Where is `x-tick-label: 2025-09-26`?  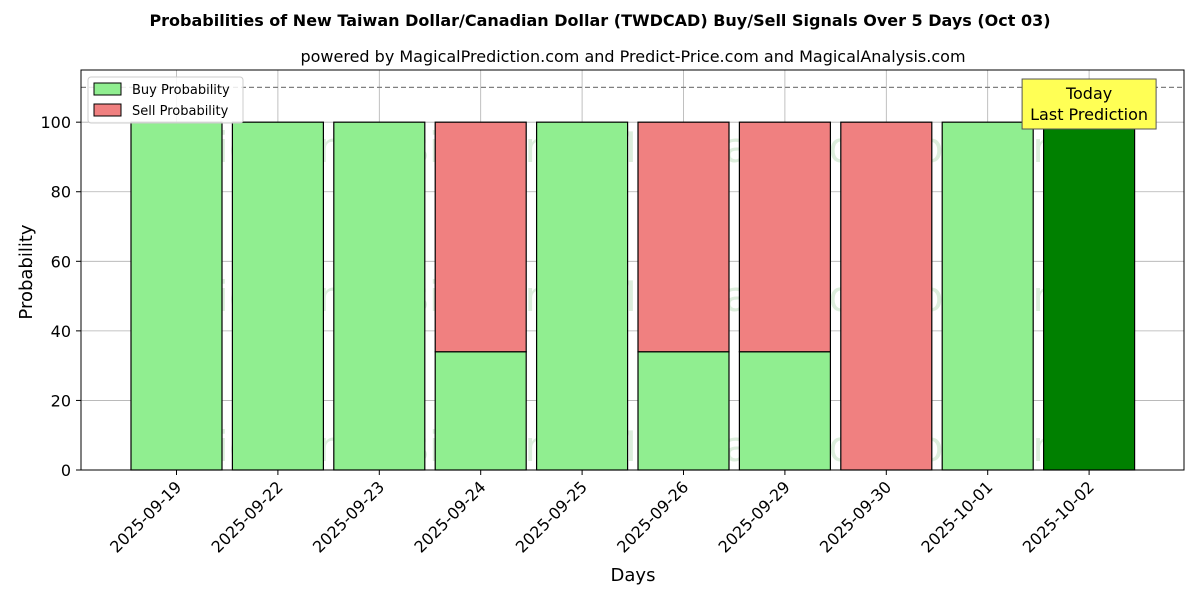
x-tick-label: 2025-09-26 is located at coordinates (652, 516).